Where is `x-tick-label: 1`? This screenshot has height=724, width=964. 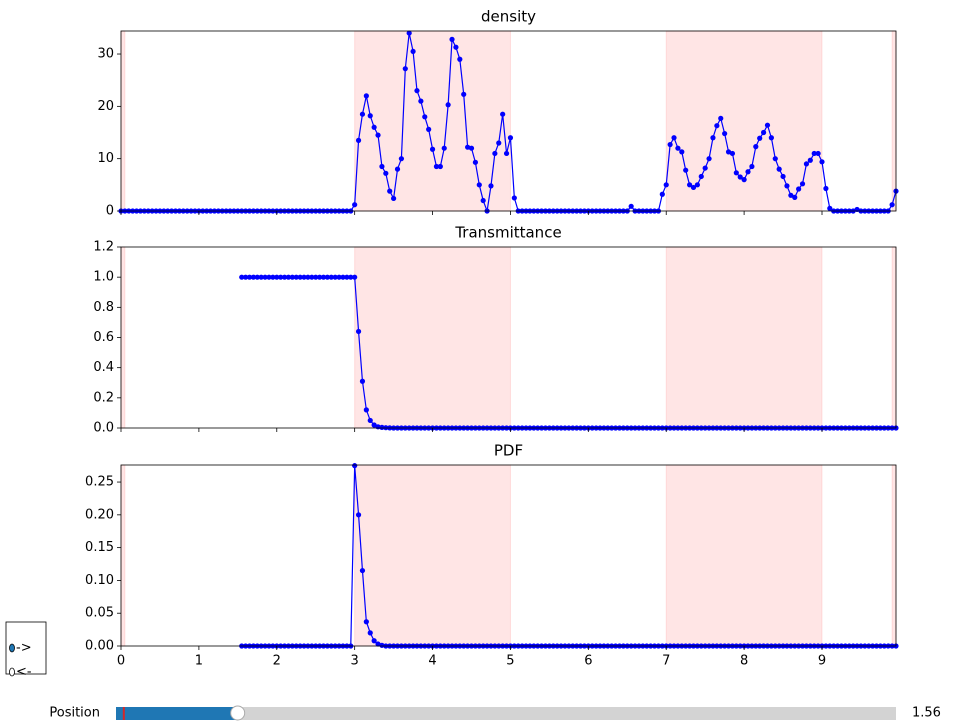 x-tick-label: 1 is located at coordinates (199, 661).